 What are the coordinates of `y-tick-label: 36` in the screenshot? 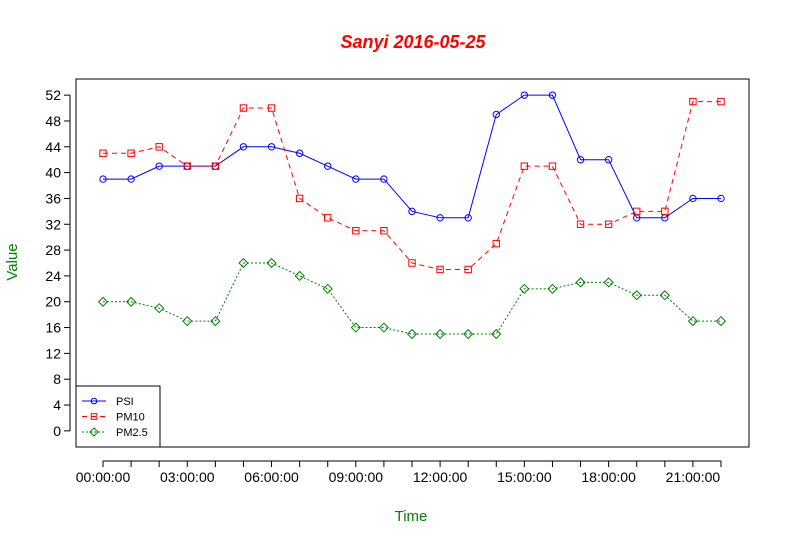 It's located at (53, 198).